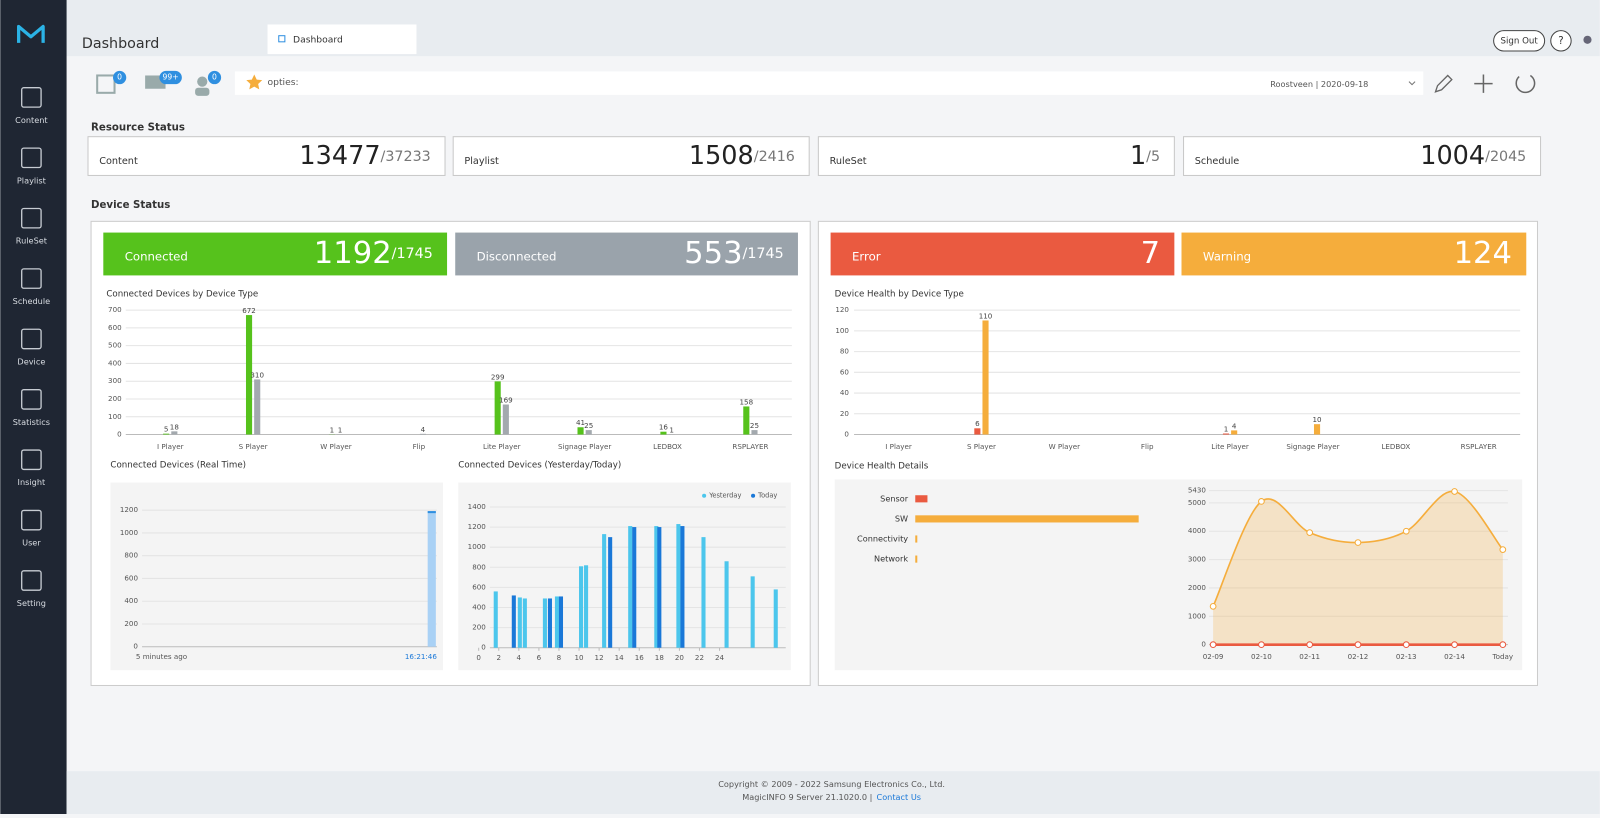 This screenshot has height=818, width=1600. Describe the element at coordinates (1587, 40) in the screenshot. I see `globe-icon` at that location.